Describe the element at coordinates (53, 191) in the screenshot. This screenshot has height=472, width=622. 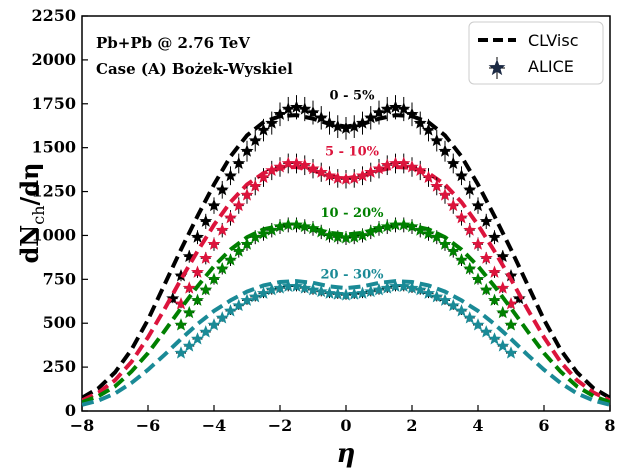
I see `y-tick-label: 1250` at that location.